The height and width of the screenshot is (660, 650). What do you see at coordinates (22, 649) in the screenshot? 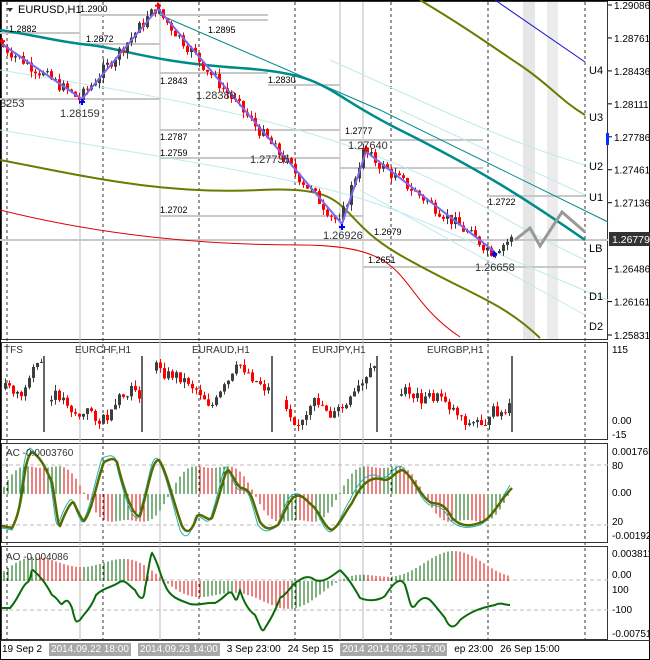
I see `time-label: 19 Sep 2` at bounding box center [22, 649].